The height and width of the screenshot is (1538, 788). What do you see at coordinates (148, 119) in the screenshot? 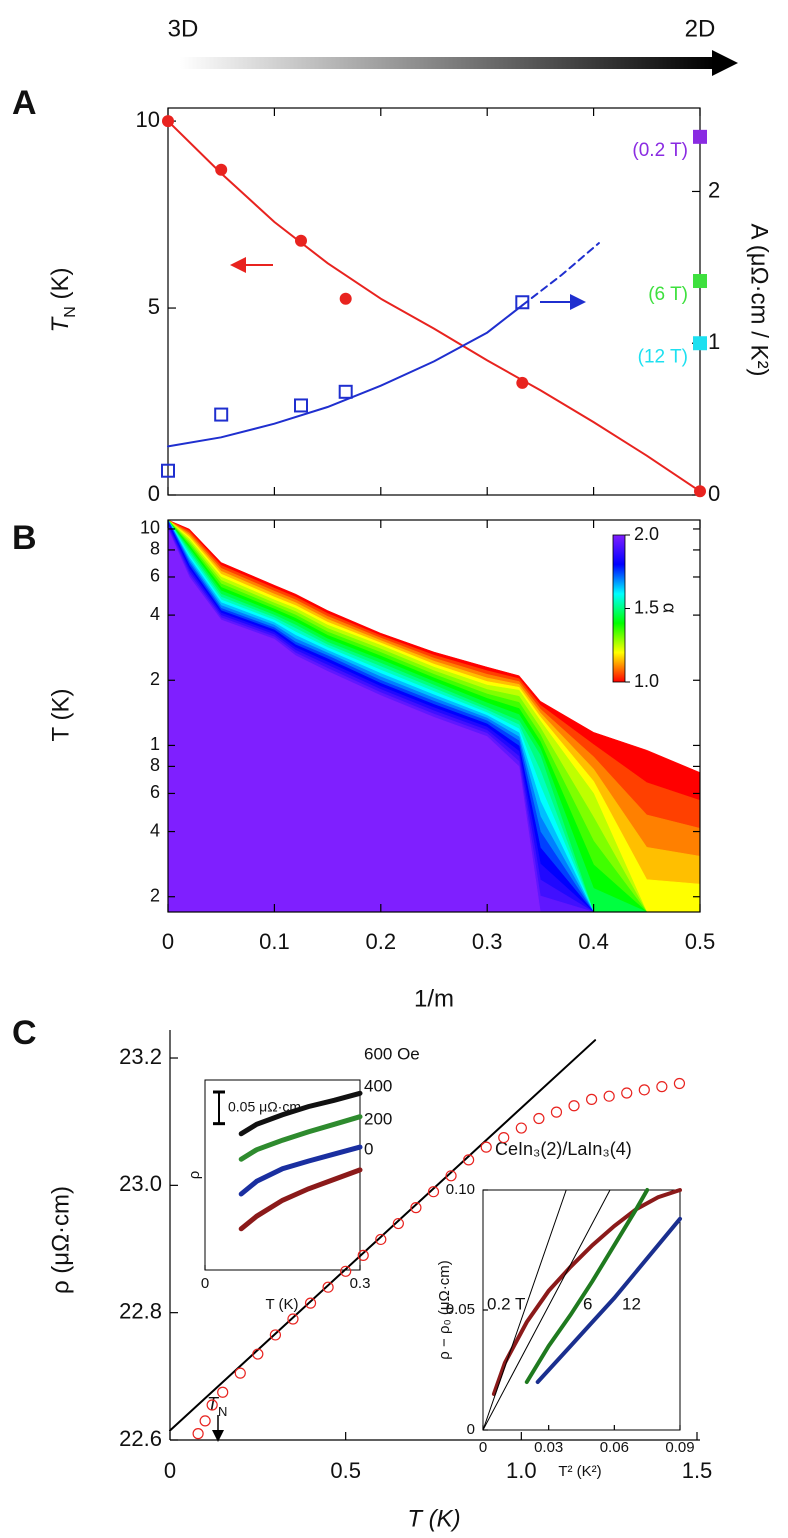
I see `y-tick-label: 10` at bounding box center [148, 119].